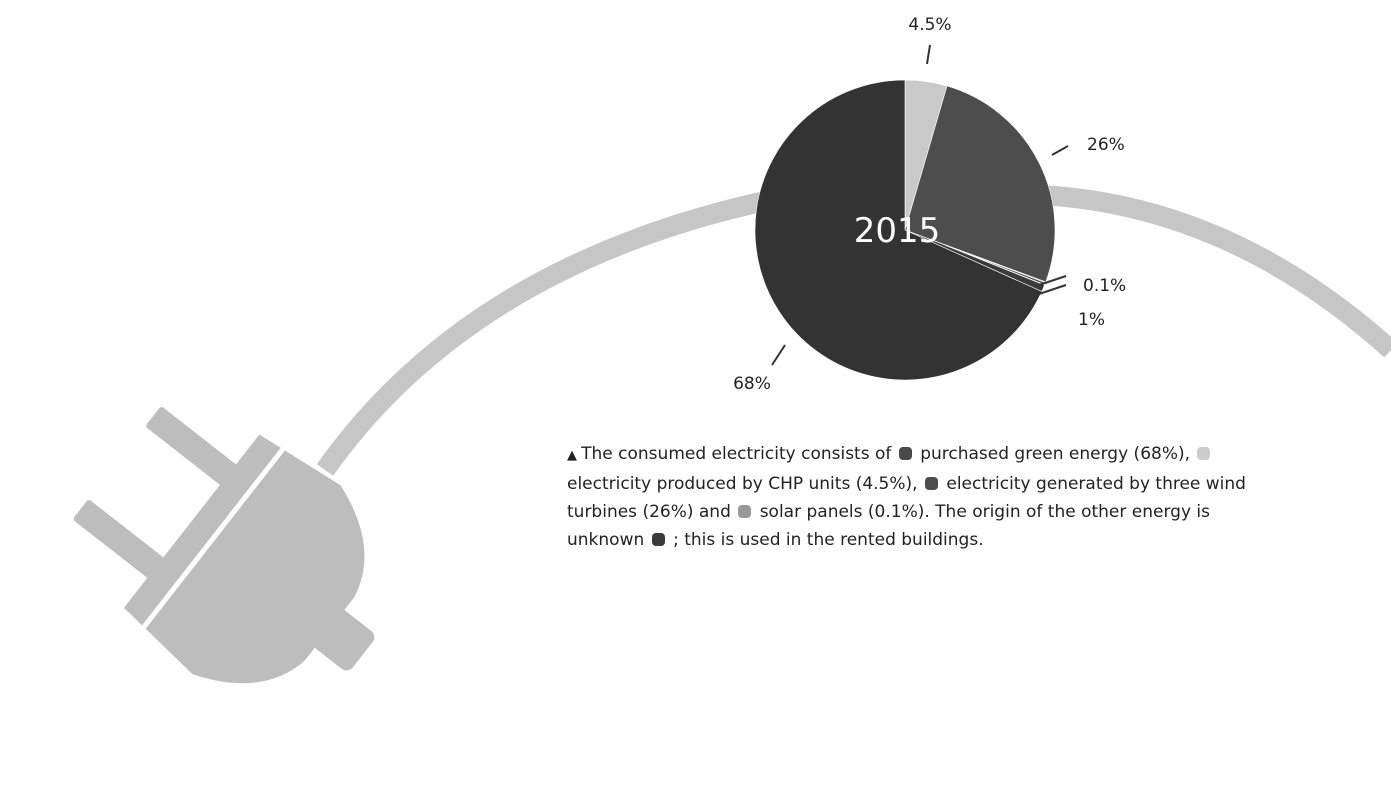 The image size is (1391, 805). What do you see at coordinates (739, 454) in the screenshot?
I see `caption-text: The consumed electricity consists of` at bounding box center [739, 454].